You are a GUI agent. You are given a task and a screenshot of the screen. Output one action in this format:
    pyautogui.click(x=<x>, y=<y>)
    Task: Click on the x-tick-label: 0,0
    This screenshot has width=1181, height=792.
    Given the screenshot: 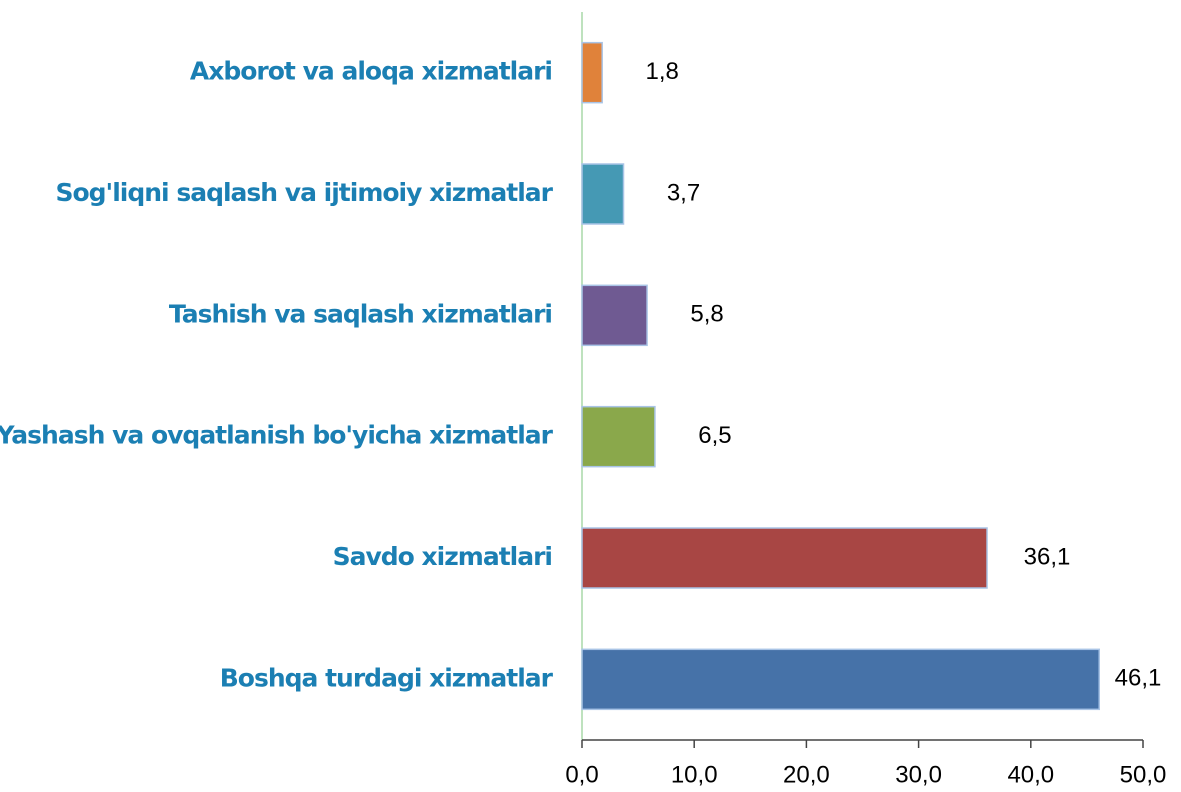 What is the action you would take?
    pyautogui.click(x=581, y=774)
    